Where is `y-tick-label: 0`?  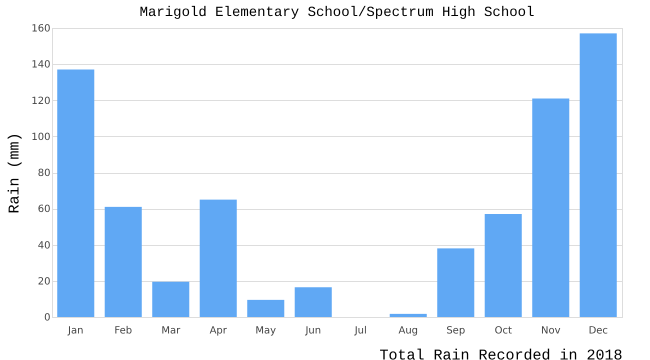 y-tick-label: 0 is located at coordinates (47, 318).